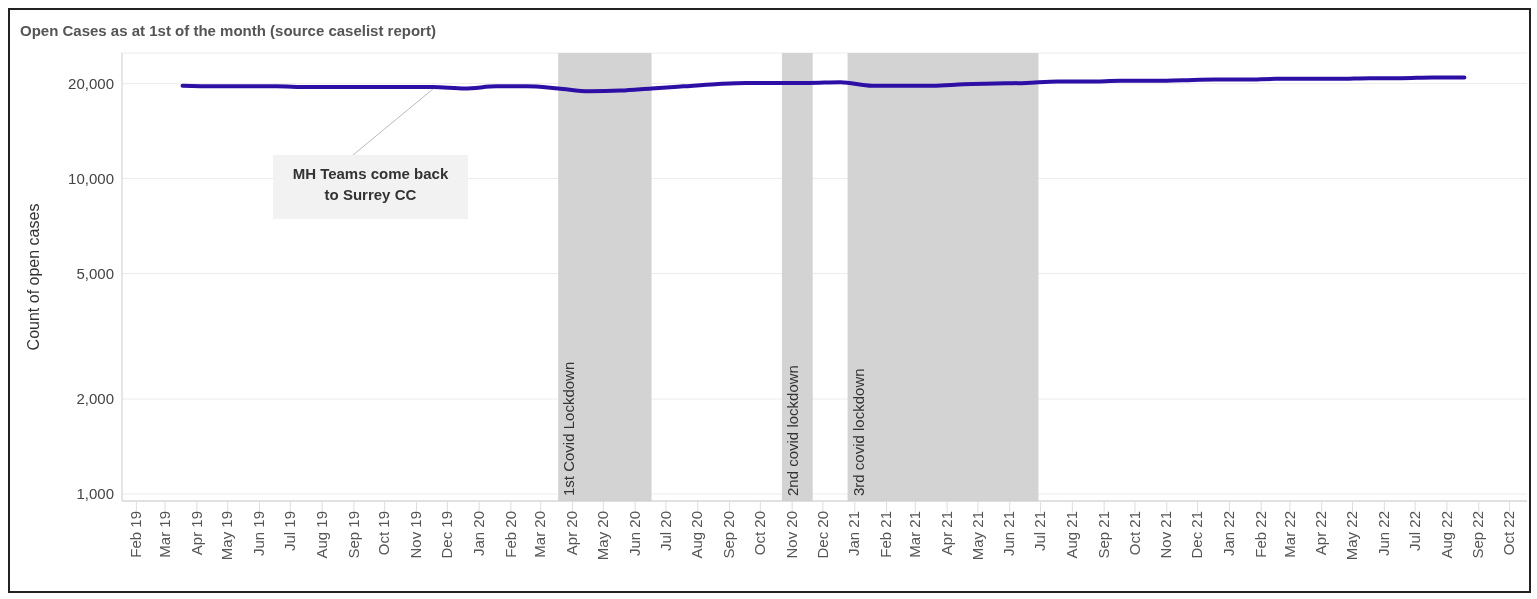  Describe the element at coordinates (697, 535) in the screenshot. I see `x-tick-label: Aug 20` at that location.